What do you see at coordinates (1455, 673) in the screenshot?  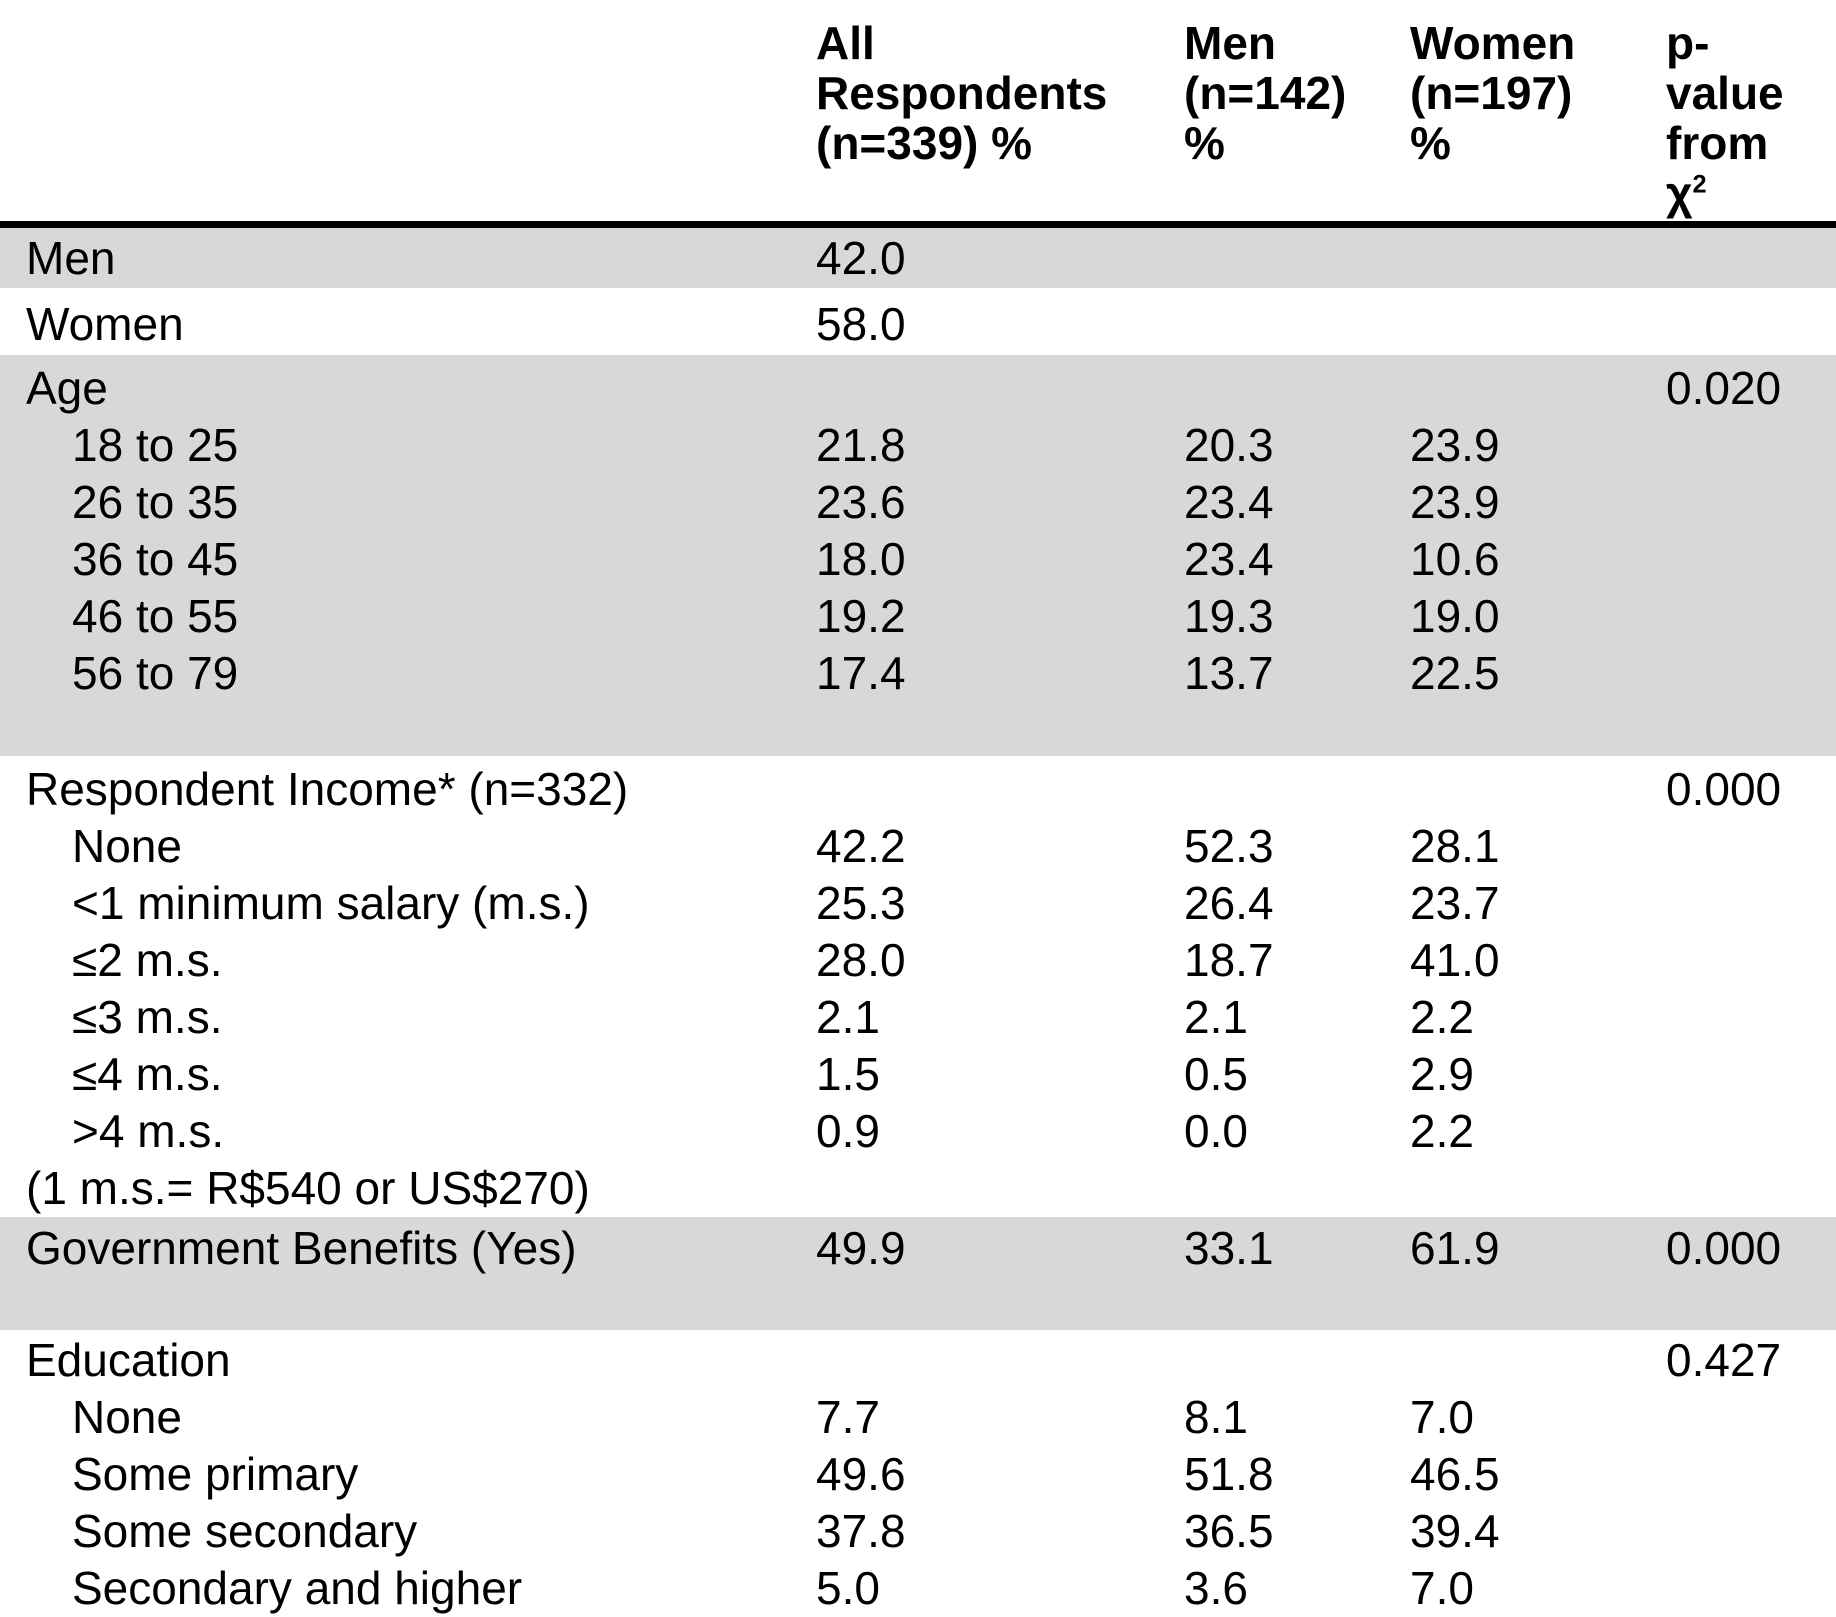 I see `cell-women: 22.5` at bounding box center [1455, 673].